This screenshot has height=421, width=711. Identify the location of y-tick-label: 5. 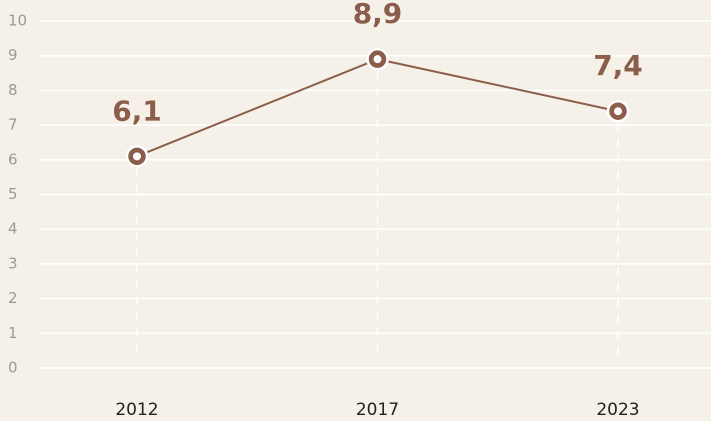
(13, 194).